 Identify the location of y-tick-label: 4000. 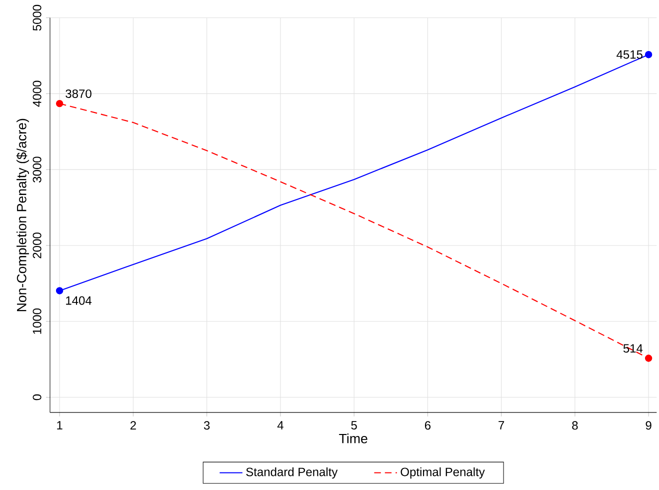
(37, 93).